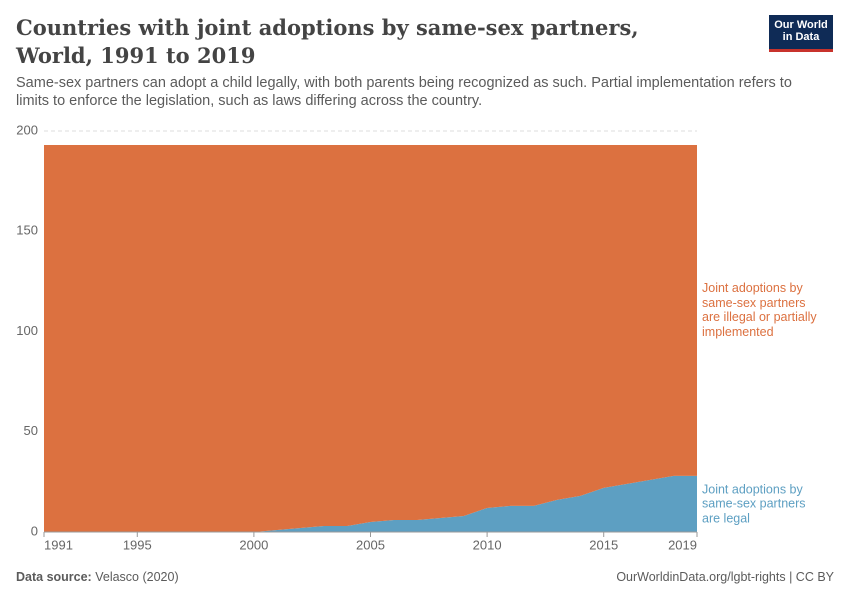  I want to click on source: Data source: Velasco (2020), so click(97, 577).